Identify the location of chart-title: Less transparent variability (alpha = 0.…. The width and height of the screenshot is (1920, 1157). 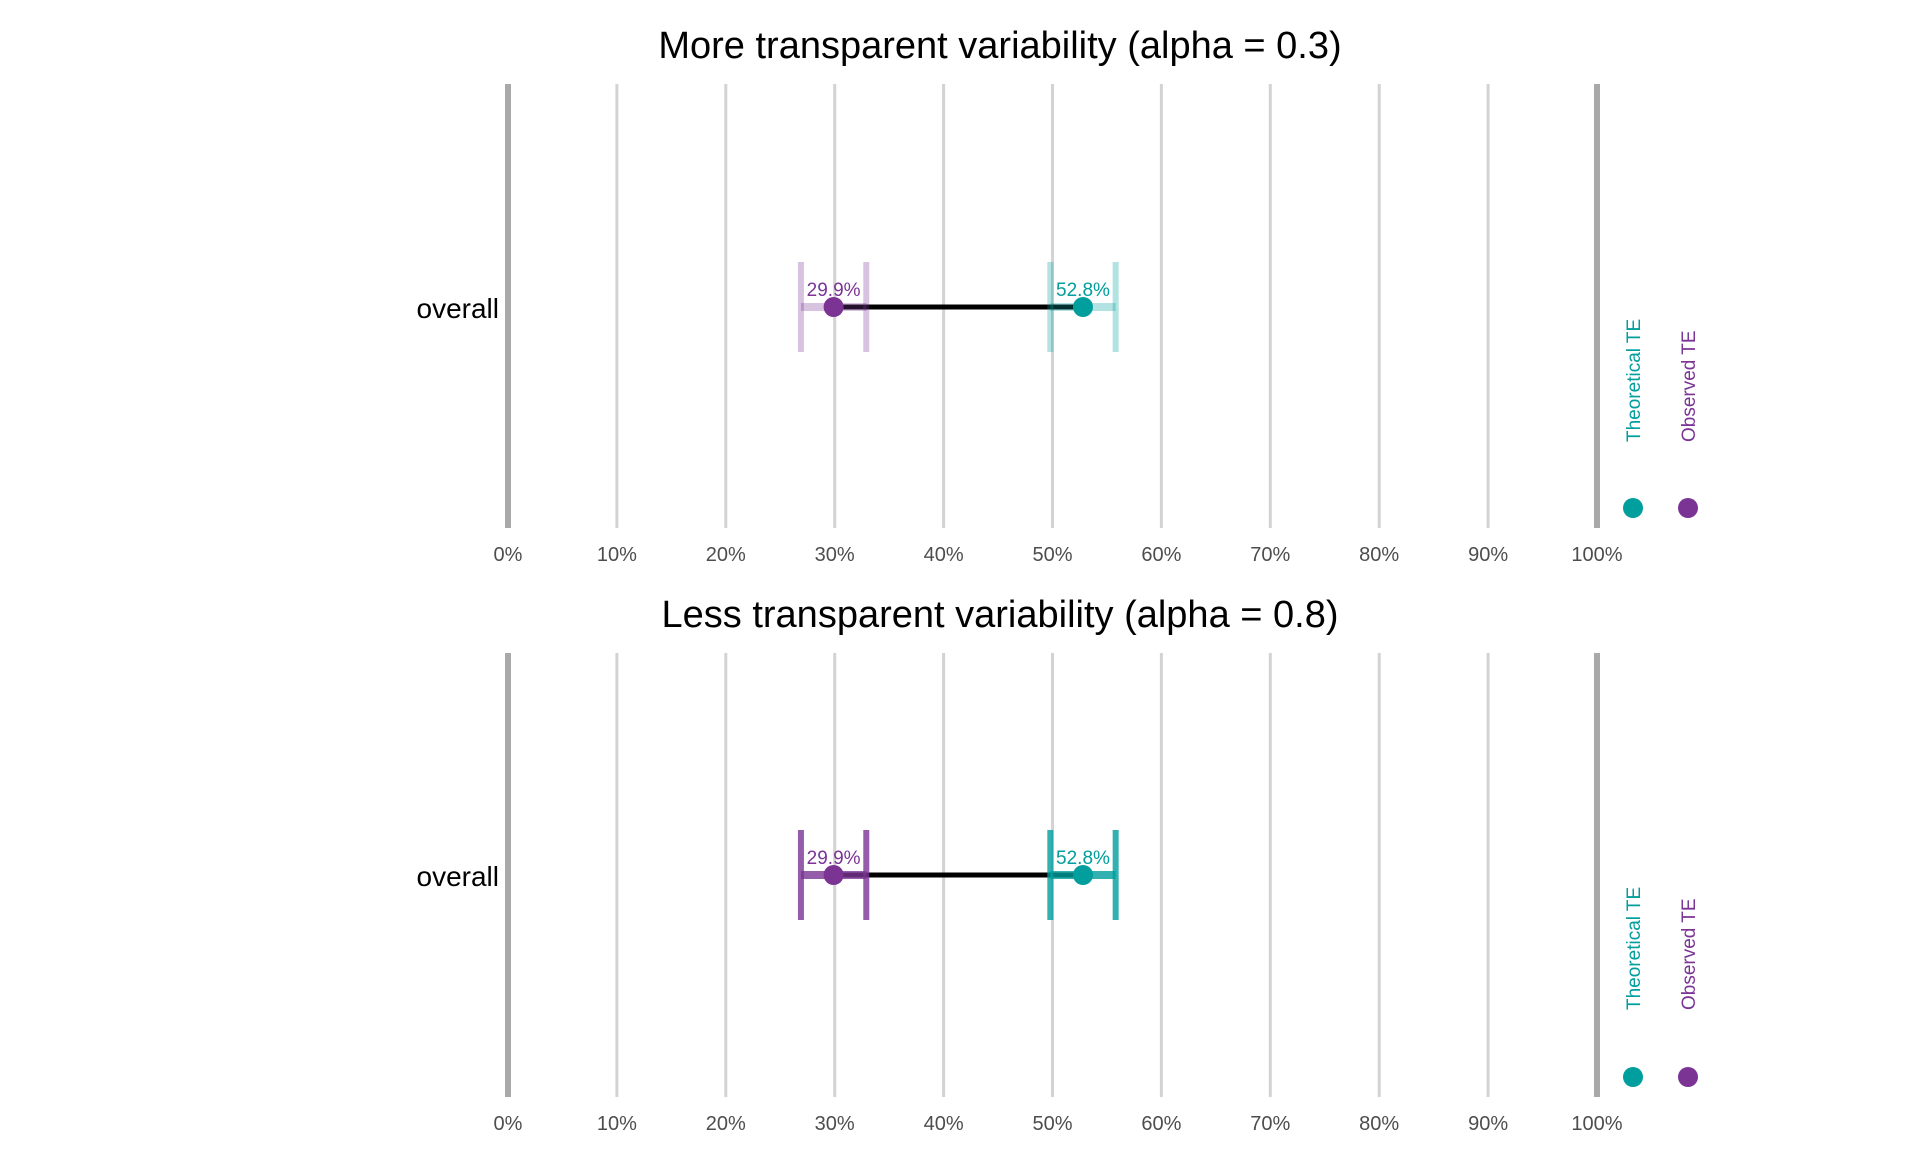
(1000, 615).